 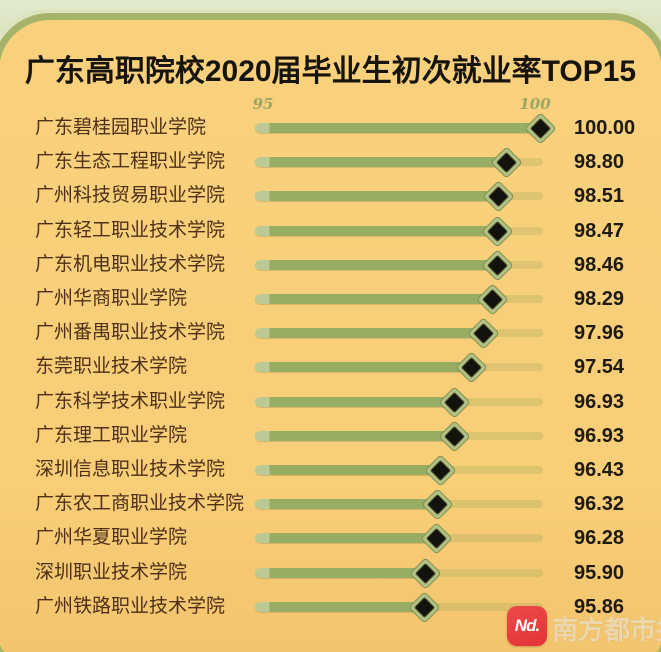 I want to click on row-value: 100.00, so click(x=605, y=128).